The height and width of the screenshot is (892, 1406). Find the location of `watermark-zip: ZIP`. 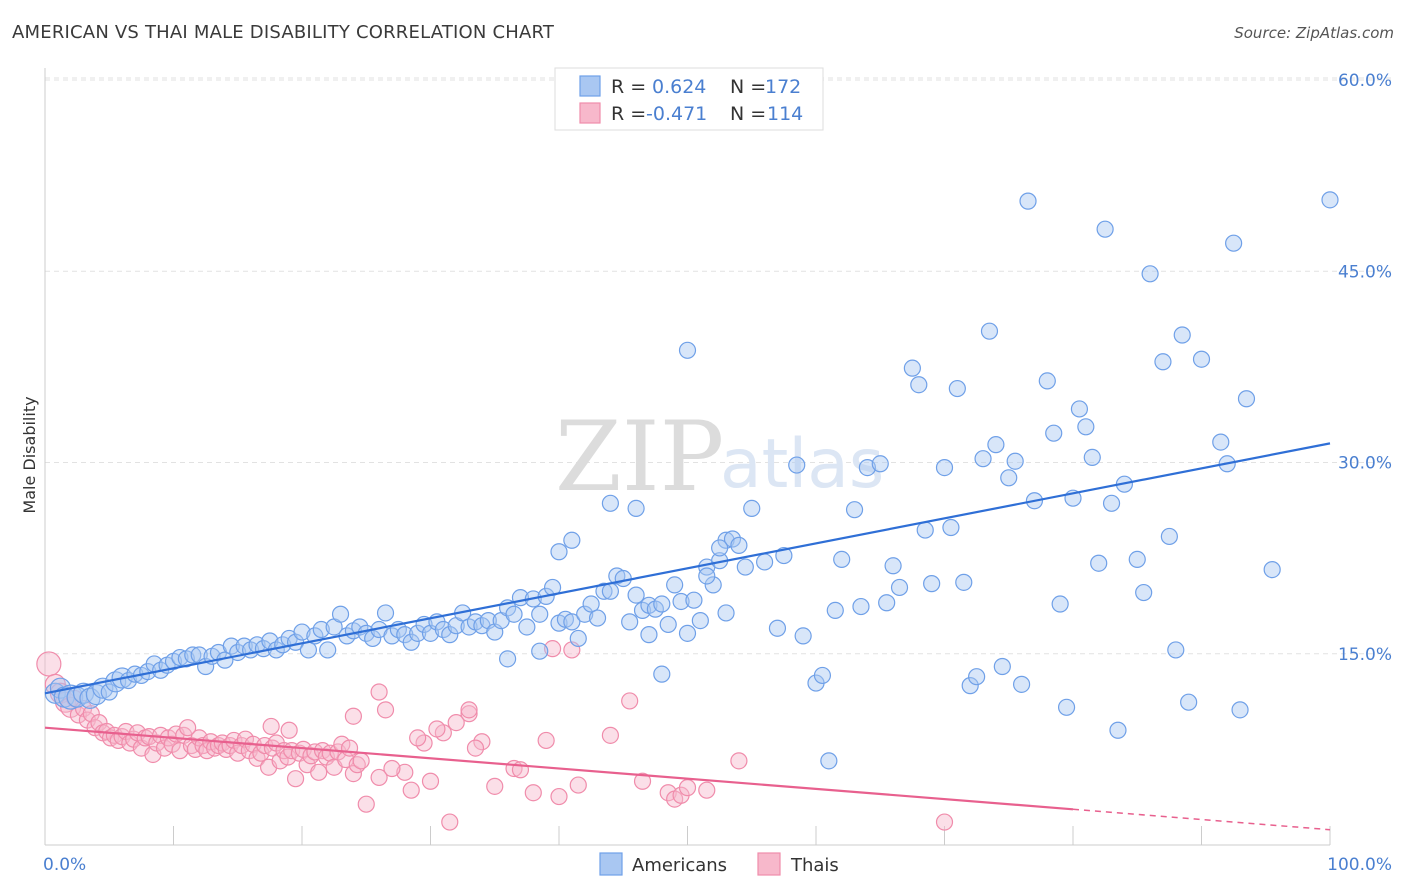

watermark-zip: ZIP is located at coordinates (639, 457).